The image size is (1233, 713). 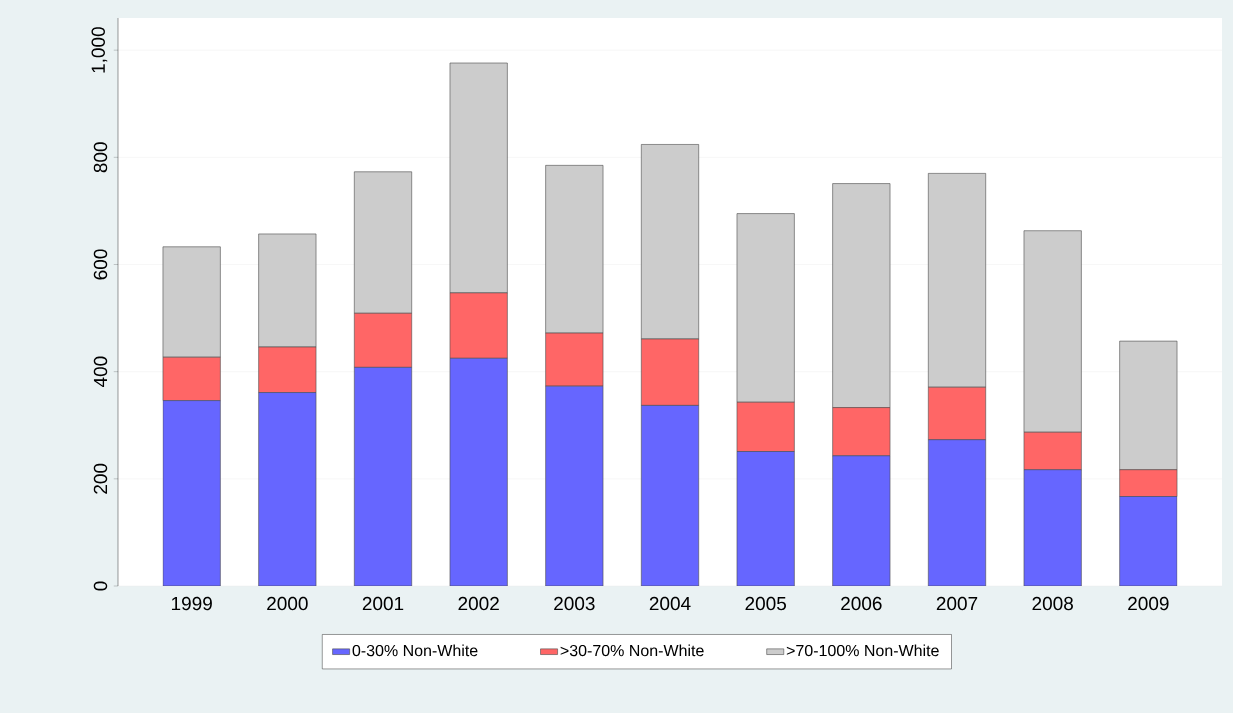 I want to click on x-tick-label: 2008, so click(x=1052, y=603).